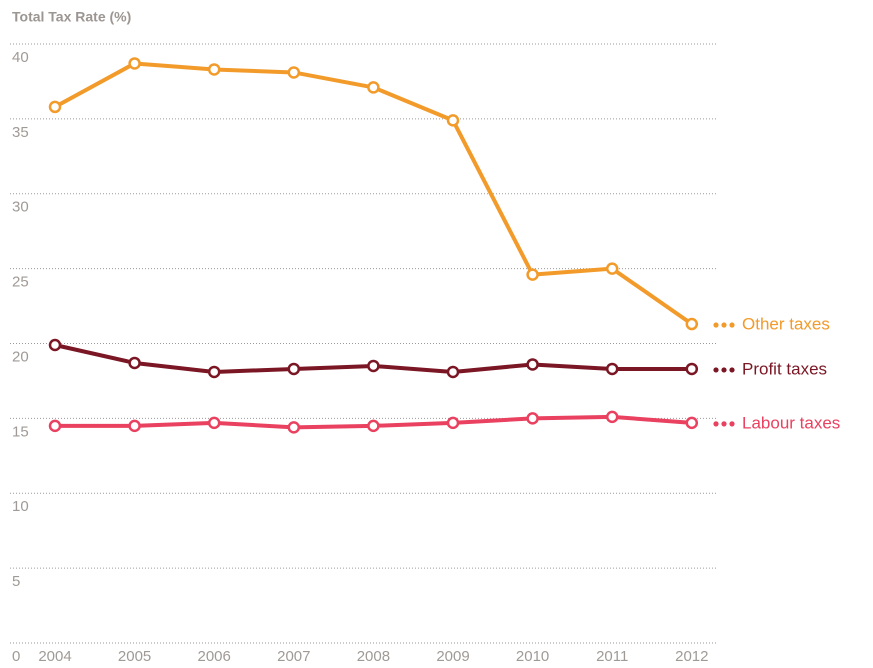 This screenshot has width=873, height=668. I want to click on y-tick-label: 15, so click(20, 431).